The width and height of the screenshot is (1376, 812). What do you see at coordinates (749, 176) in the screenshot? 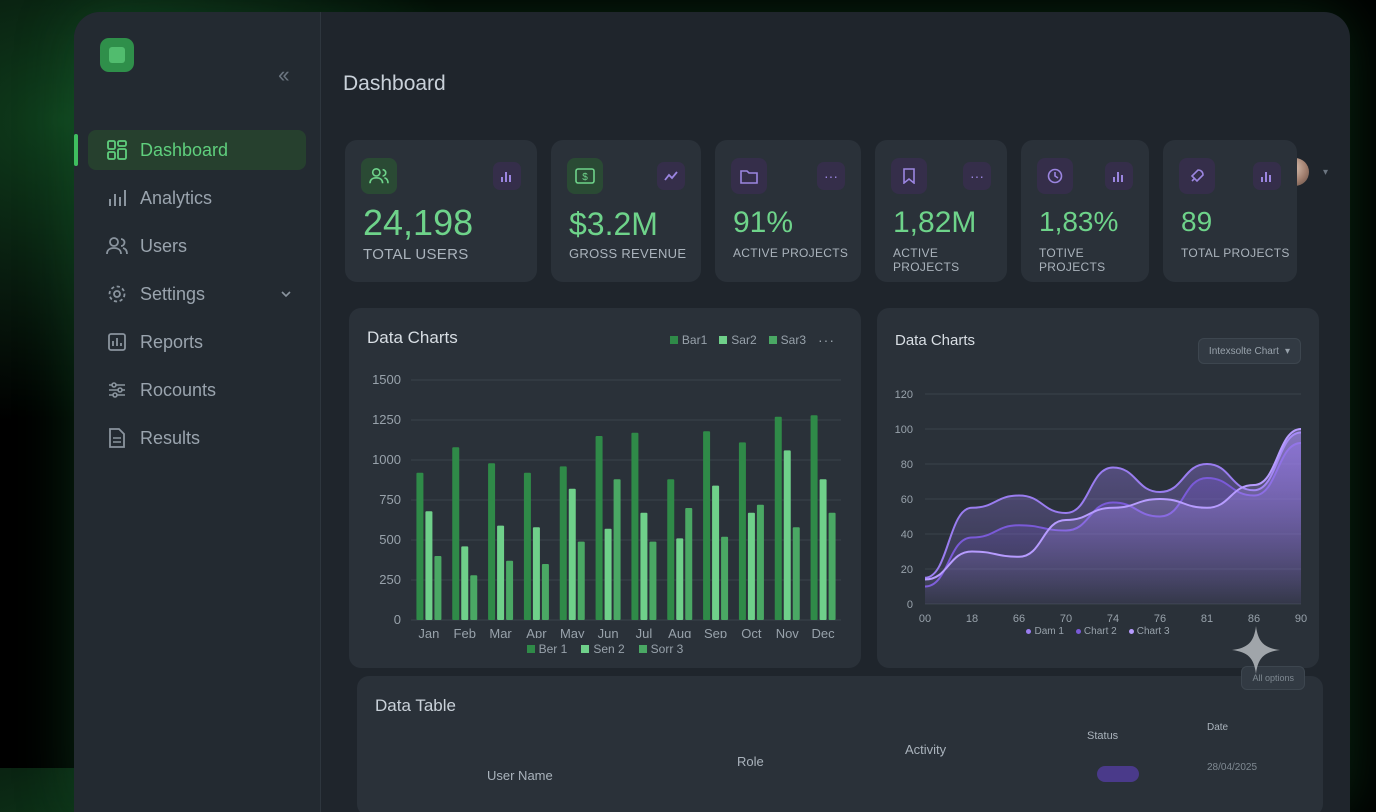
I see `folder-icon` at bounding box center [749, 176].